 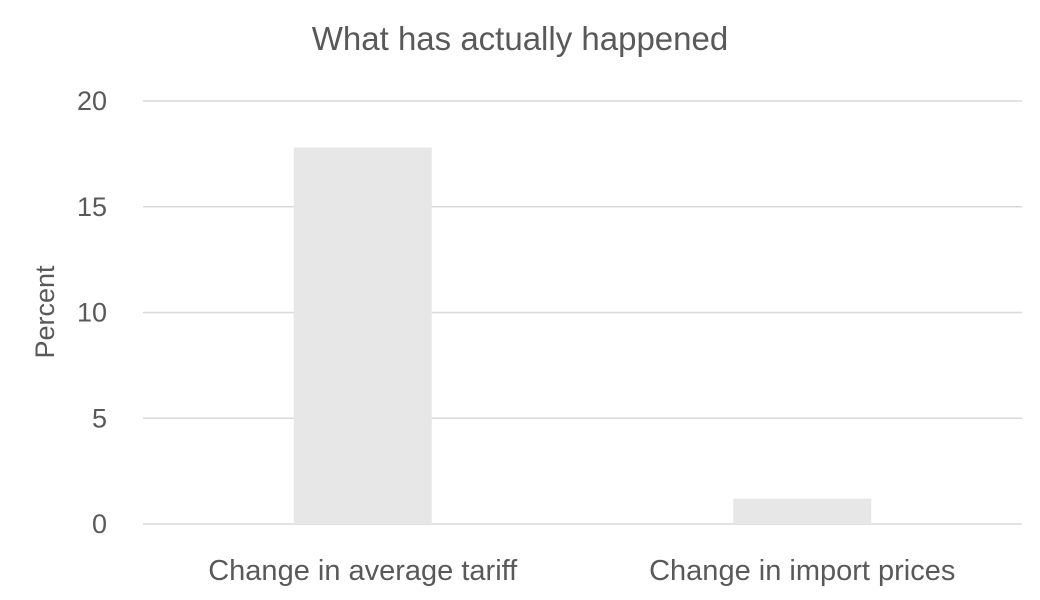 What do you see at coordinates (92, 313) in the screenshot?
I see `y-tick-label: 10` at bounding box center [92, 313].